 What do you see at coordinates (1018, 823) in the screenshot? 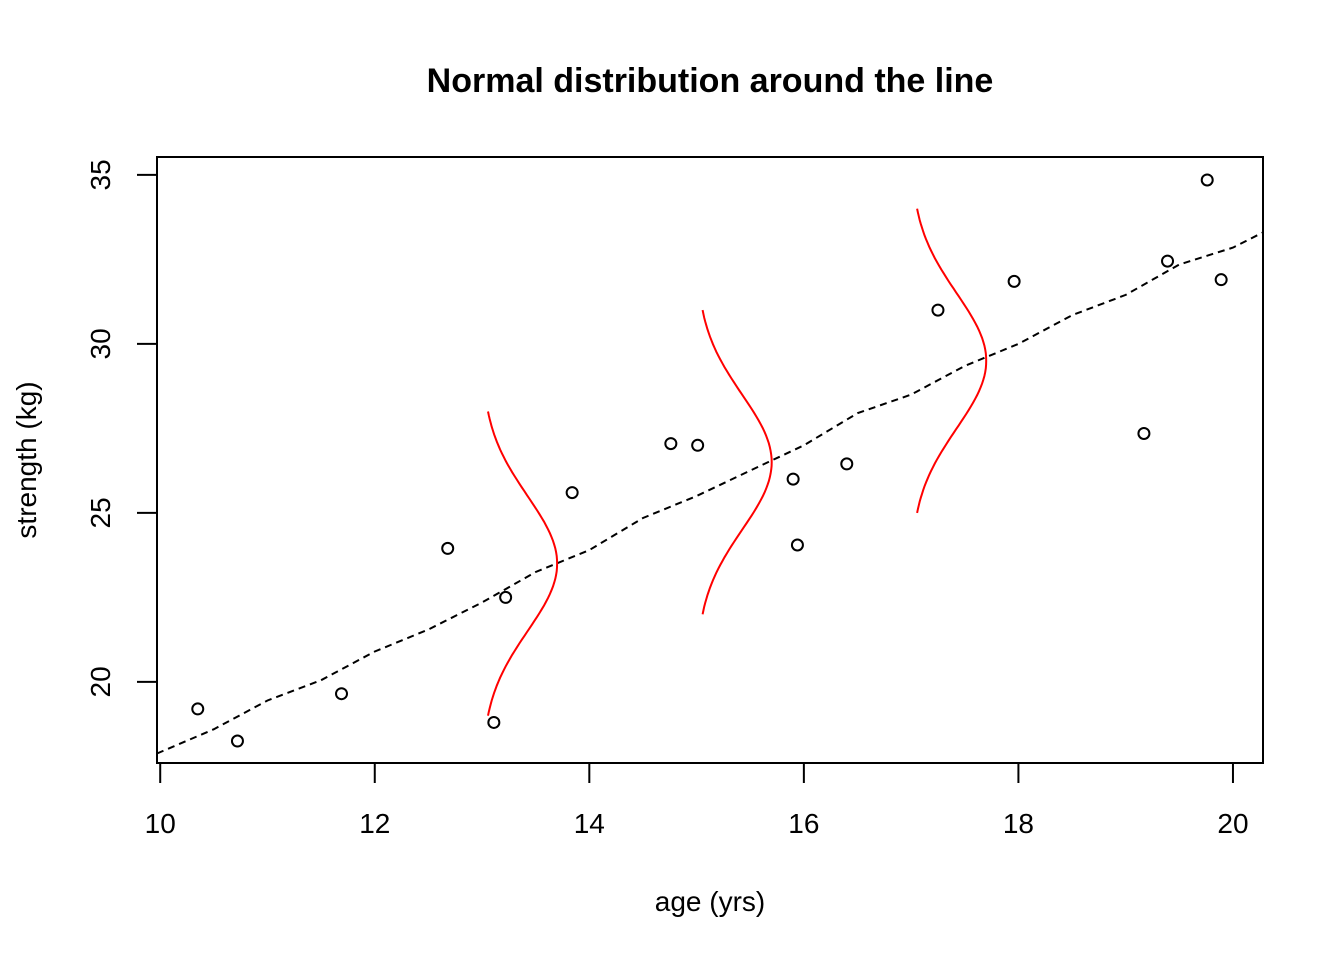
I see `x-tick-label: 18` at bounding box center [1018, 823].